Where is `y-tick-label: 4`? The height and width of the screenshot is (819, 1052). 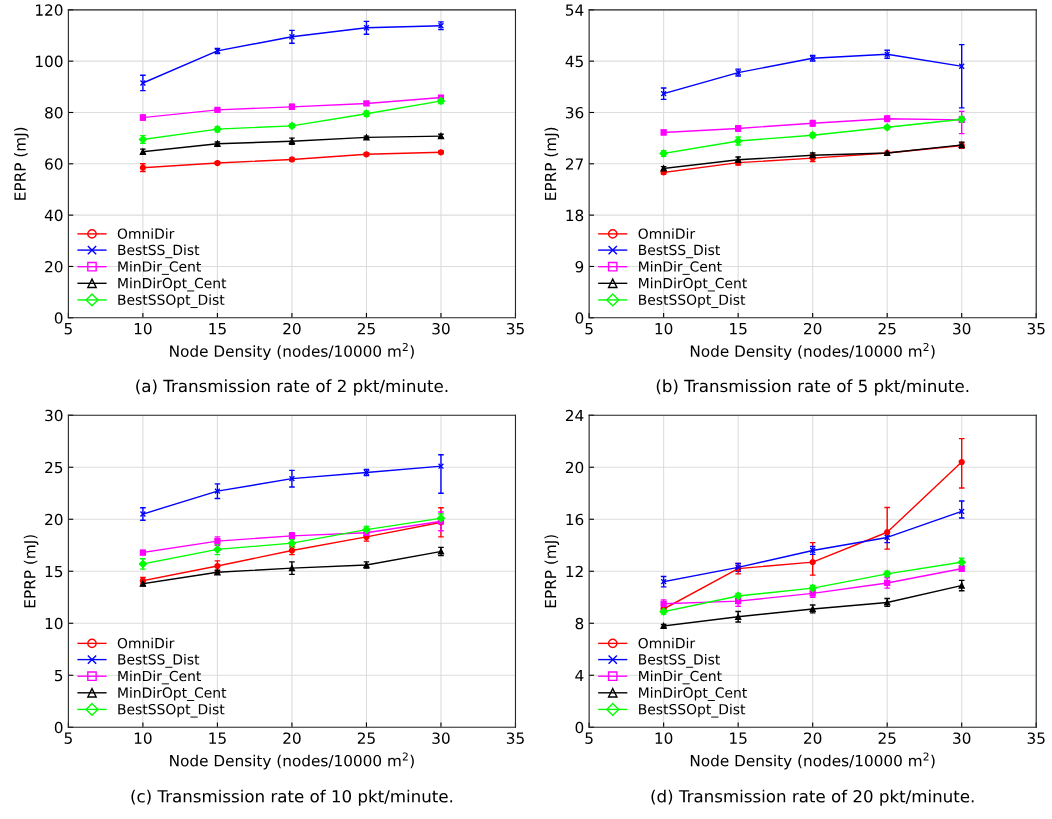 y-tick-label: 4 is located at coordinates (579, 675).